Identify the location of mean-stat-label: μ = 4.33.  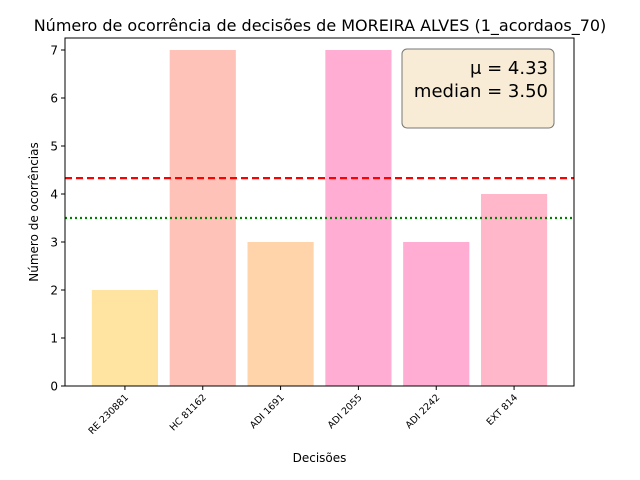
(509, 68).